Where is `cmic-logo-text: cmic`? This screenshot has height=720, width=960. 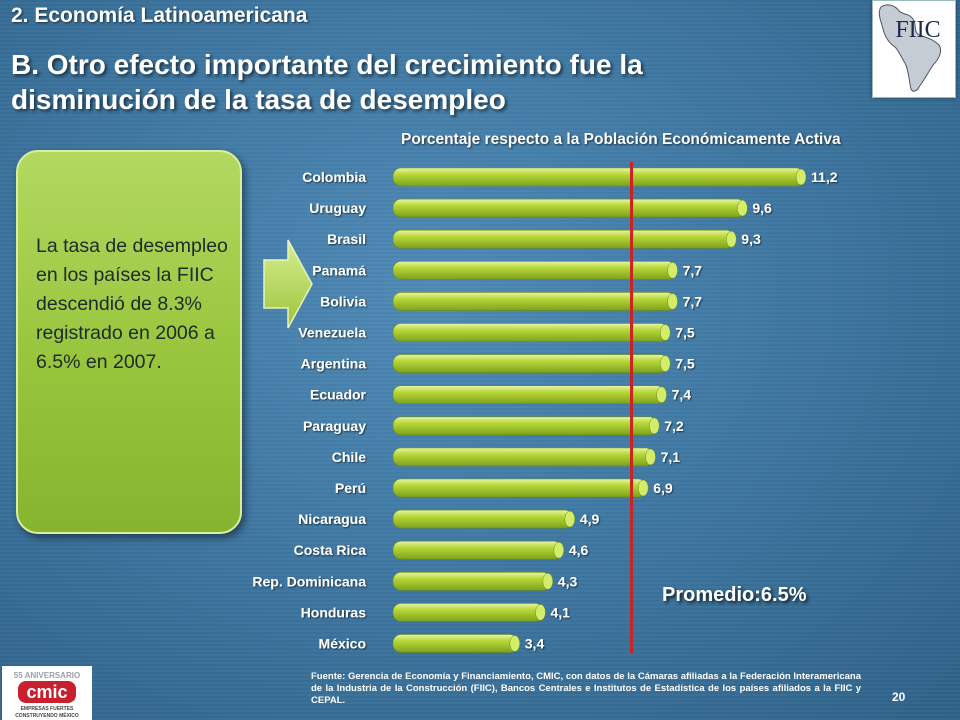 cmic-logo-text: cmic is located at coordinates (46, 692).